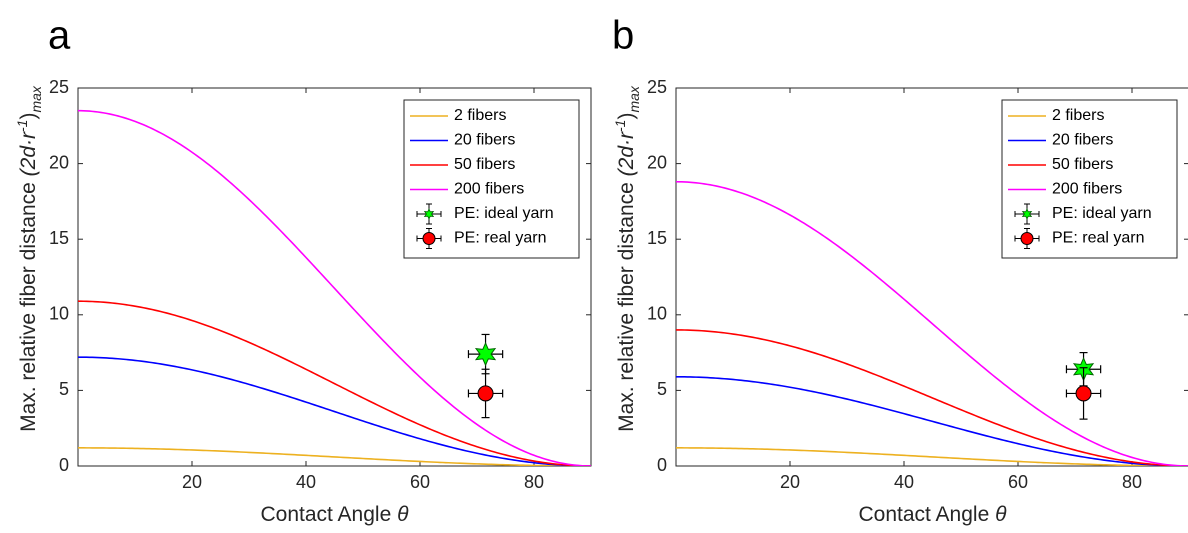  I want to click on panel-label: b, so click(623, 36).